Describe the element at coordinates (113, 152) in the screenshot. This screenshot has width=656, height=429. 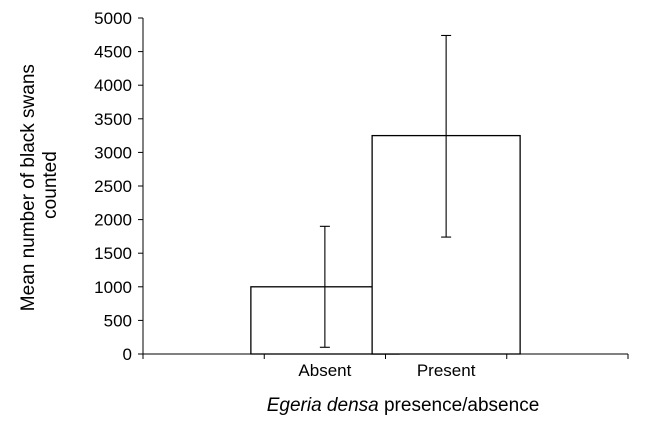
I see `y-tick-label: 3000` at that location.